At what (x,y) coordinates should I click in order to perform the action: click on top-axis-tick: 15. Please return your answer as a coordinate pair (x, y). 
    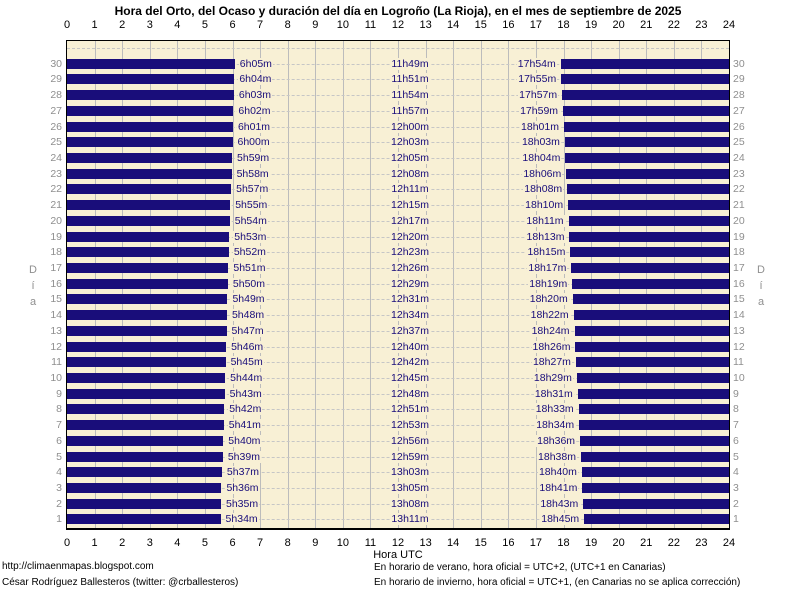
    Looking at the image, I should click on (480, 25).